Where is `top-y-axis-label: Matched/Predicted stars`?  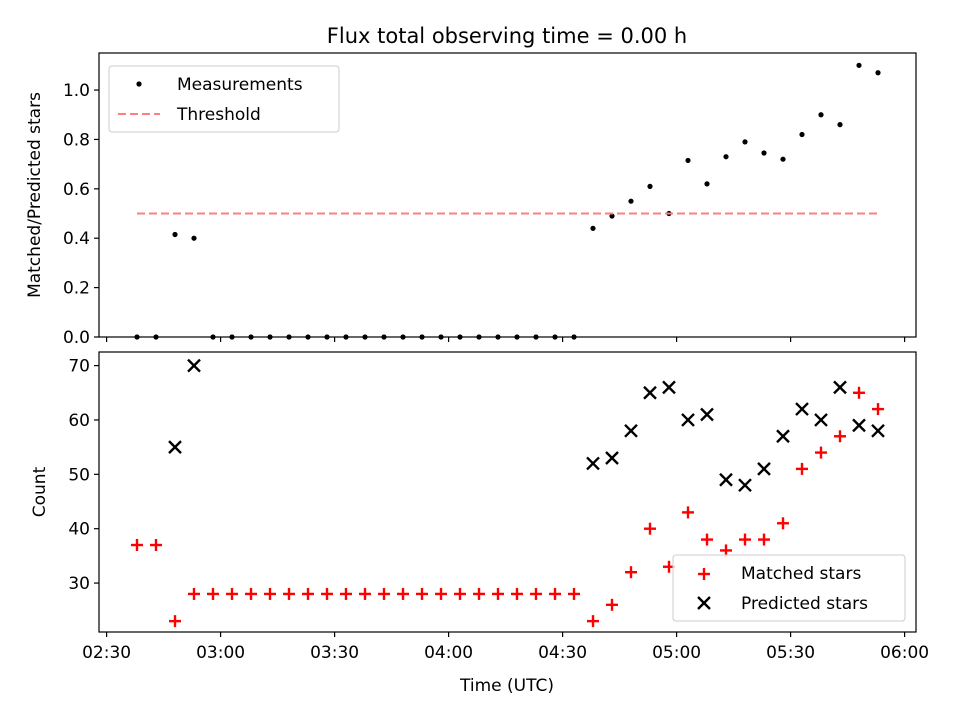
top-y-axis-label: Matched/Predicted stars is located at coordinates (35, 195).